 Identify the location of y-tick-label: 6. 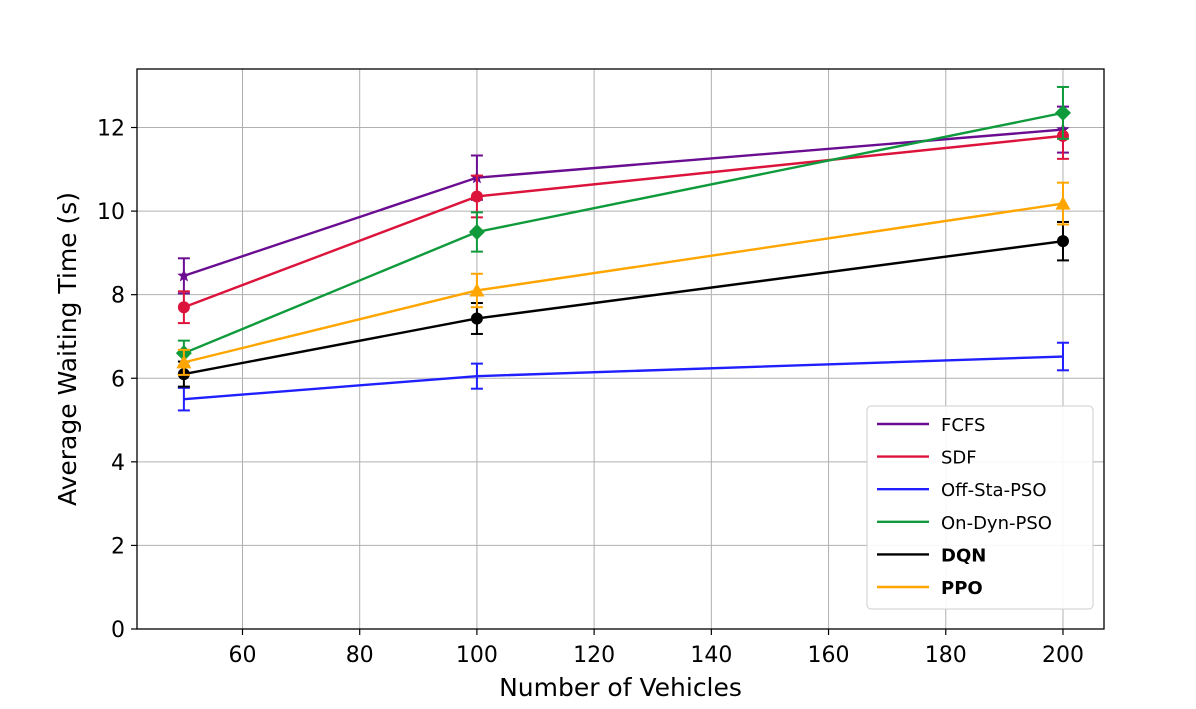
(118, 379).